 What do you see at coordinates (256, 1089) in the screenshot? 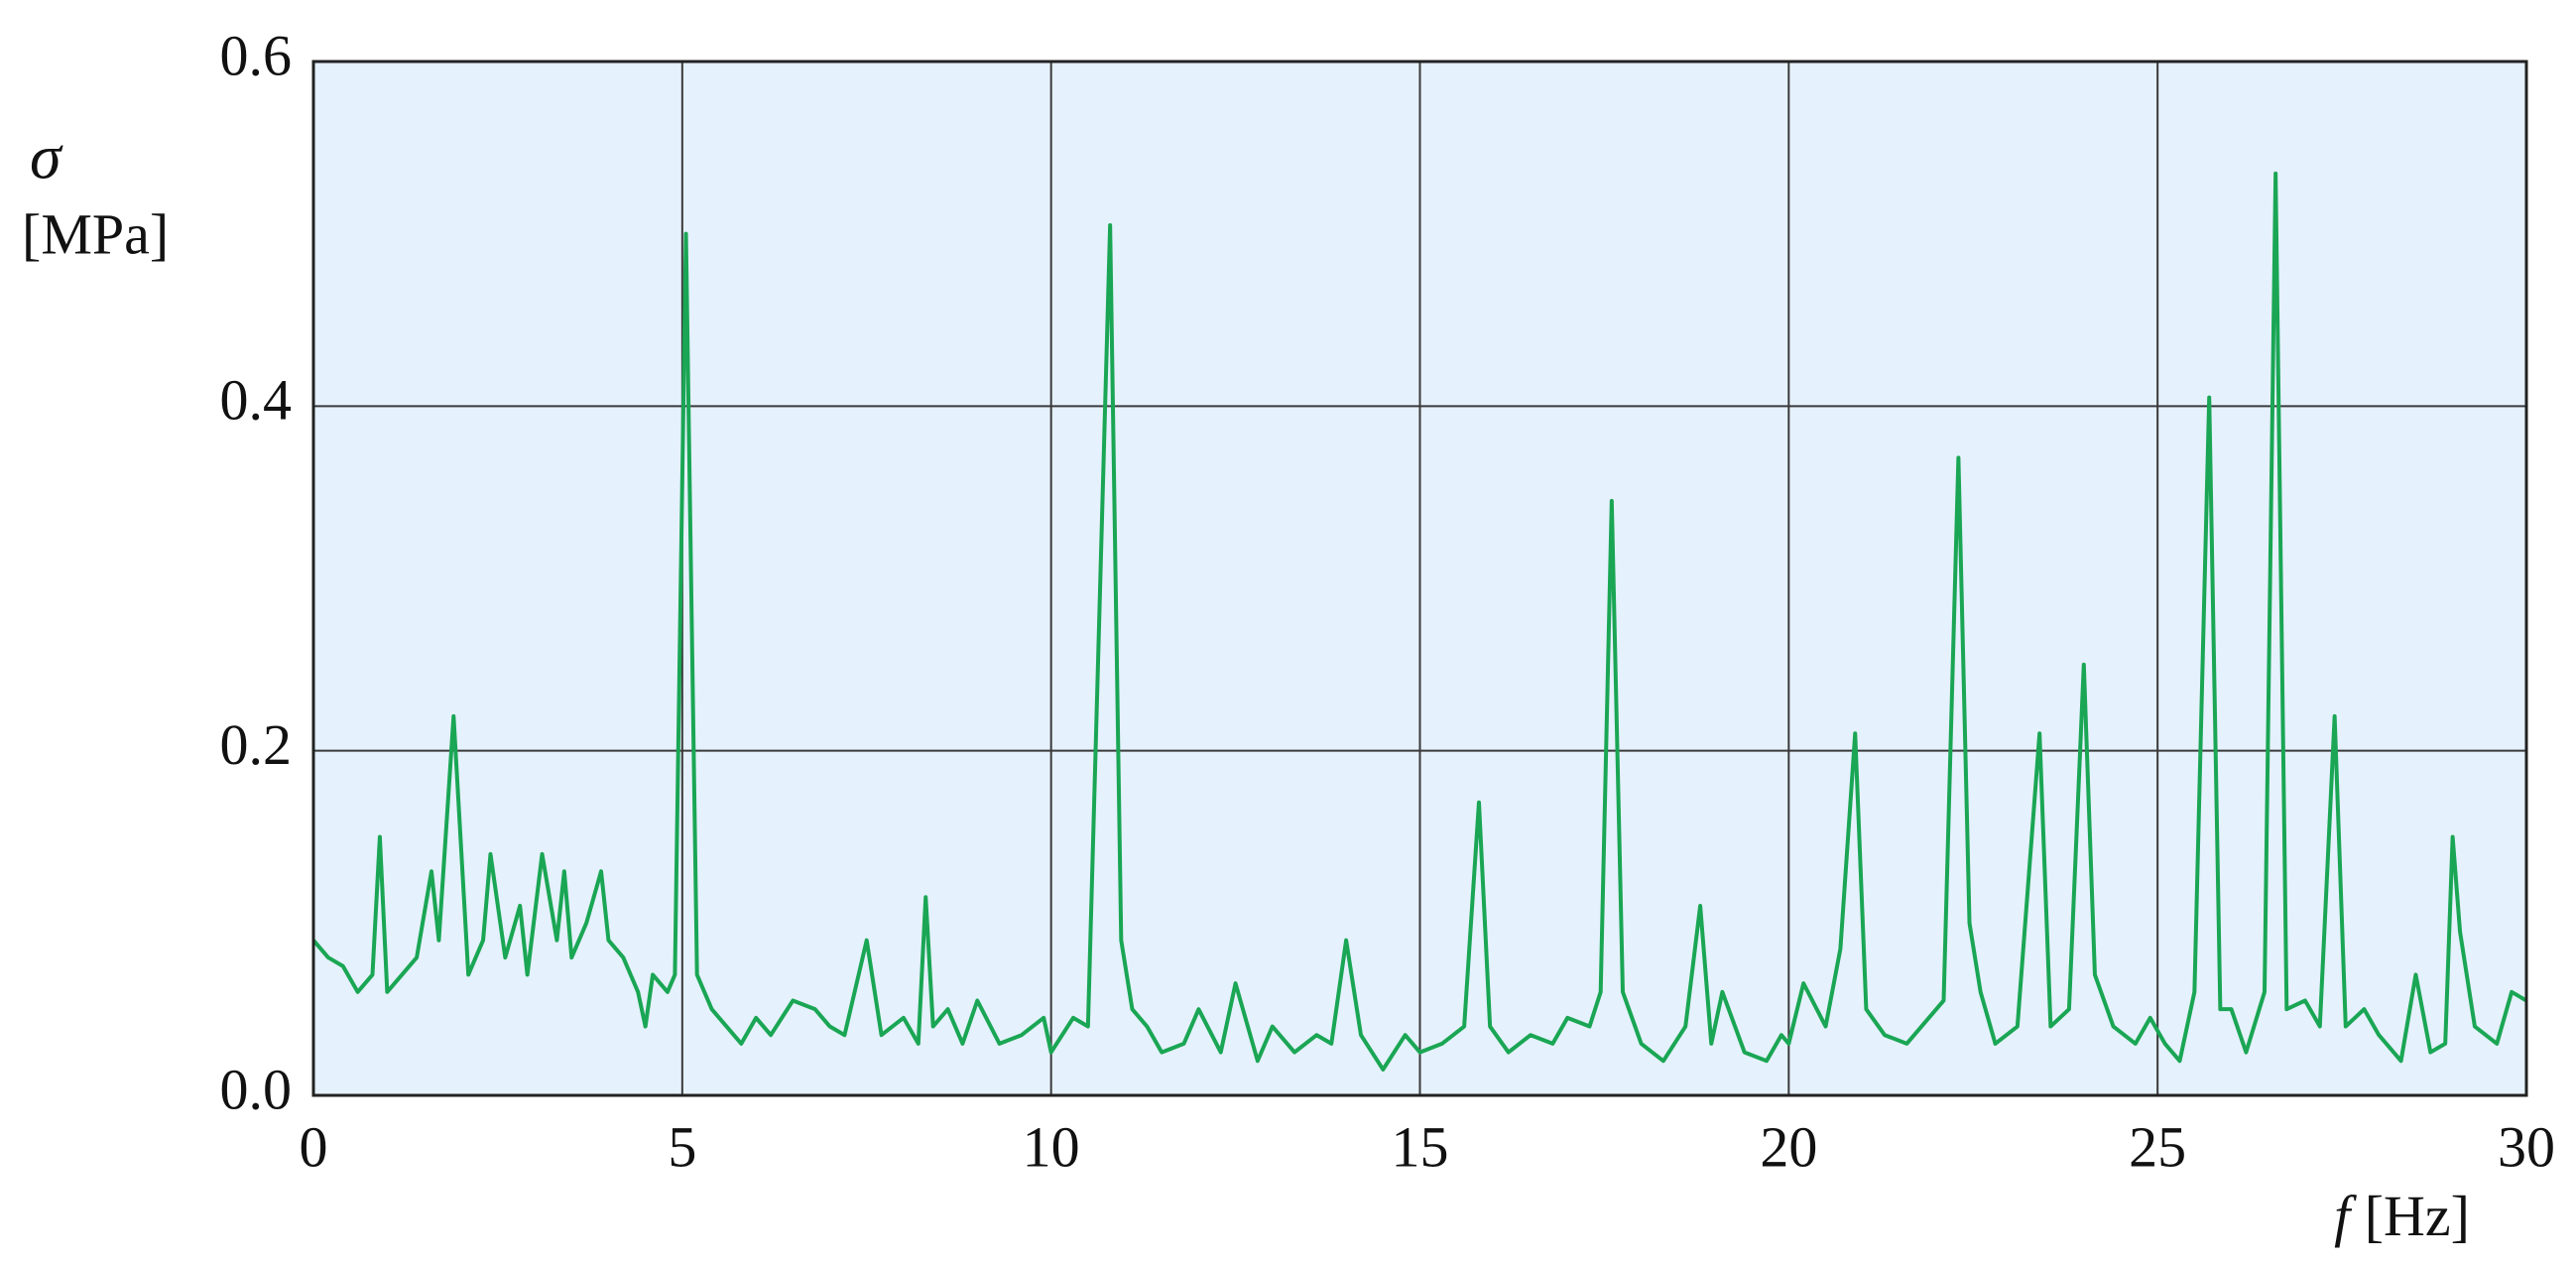
I see `y-tick-label: 0.0` at bounding box center [256, 1089].